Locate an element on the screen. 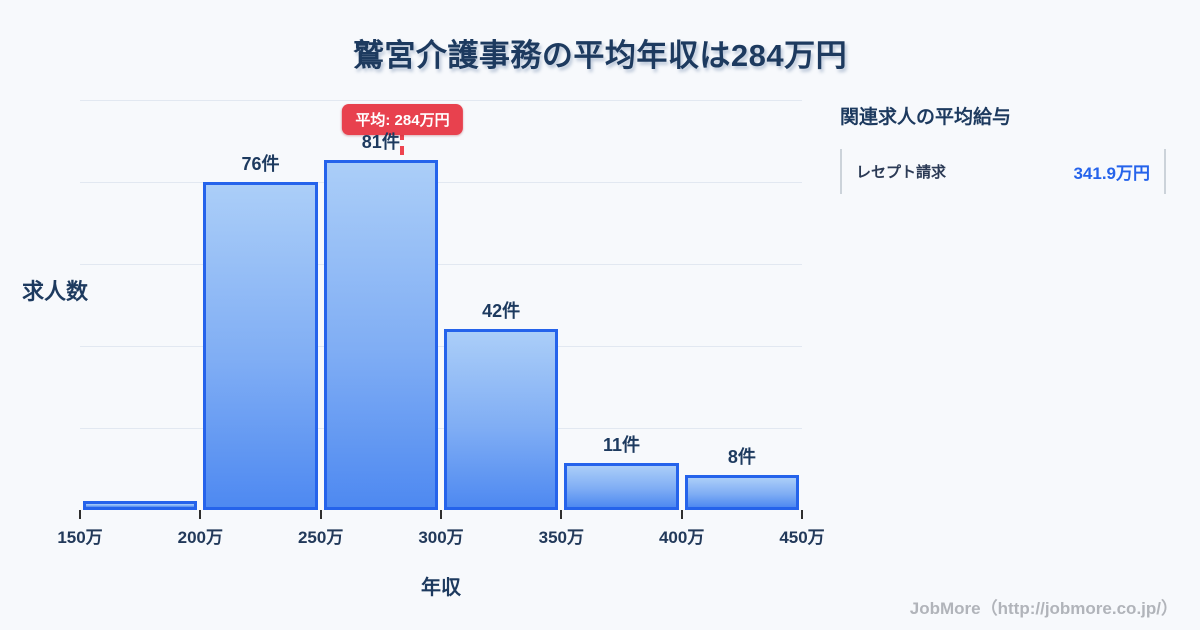 Image resolution: width=1200 pixels, height=630 pixels. x-axis-label: 年収 is located at coordinates (441, 588).